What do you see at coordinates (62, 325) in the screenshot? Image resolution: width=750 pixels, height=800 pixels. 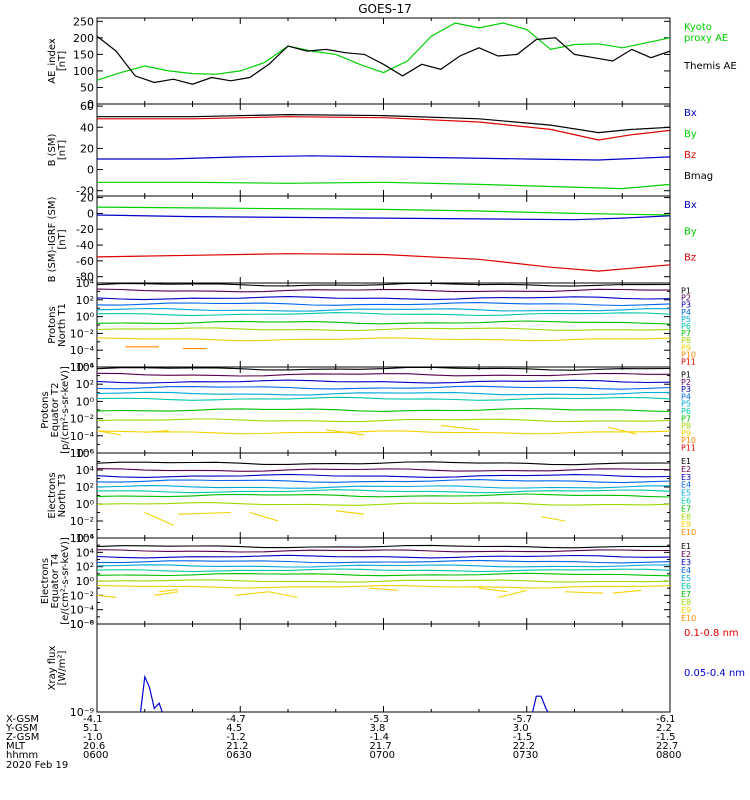 I see `y-axis-label: North T1` at bounding box center [62, 325].